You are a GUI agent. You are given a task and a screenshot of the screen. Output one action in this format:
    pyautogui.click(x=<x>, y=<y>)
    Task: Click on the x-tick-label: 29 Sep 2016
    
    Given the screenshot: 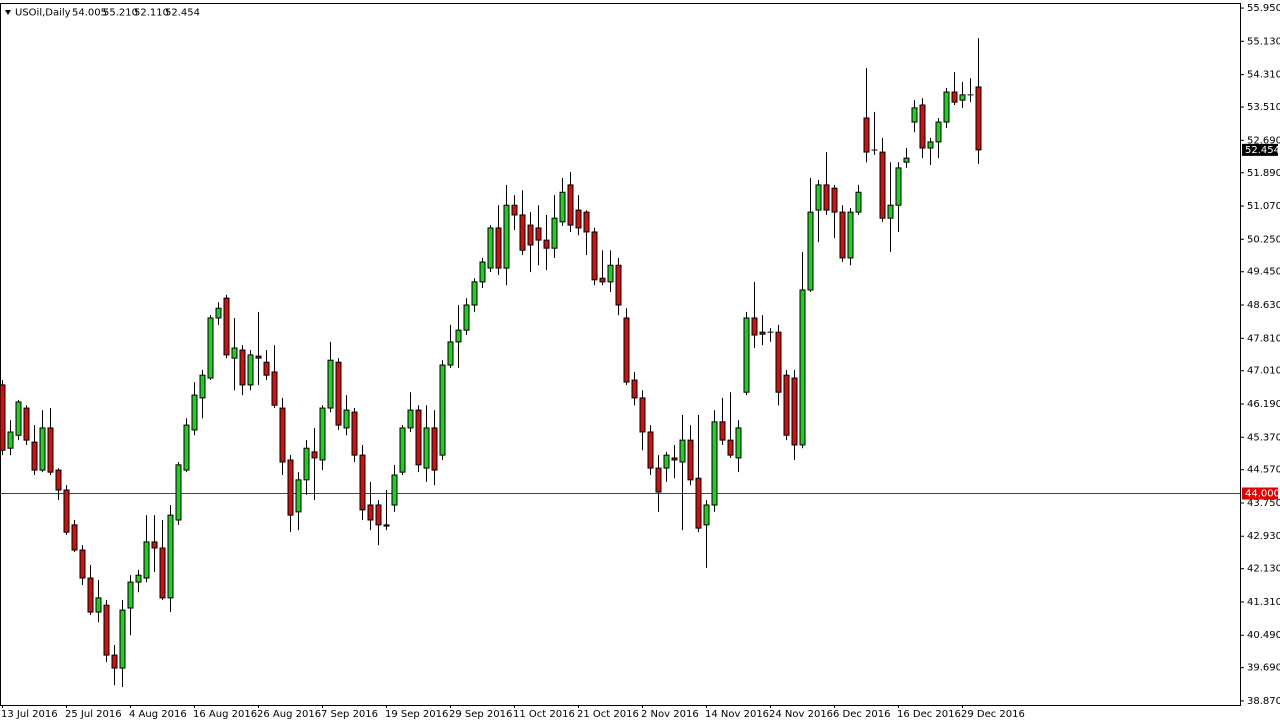 What is the action you would take?
    pyautogui.click(x=480, y=714)
    